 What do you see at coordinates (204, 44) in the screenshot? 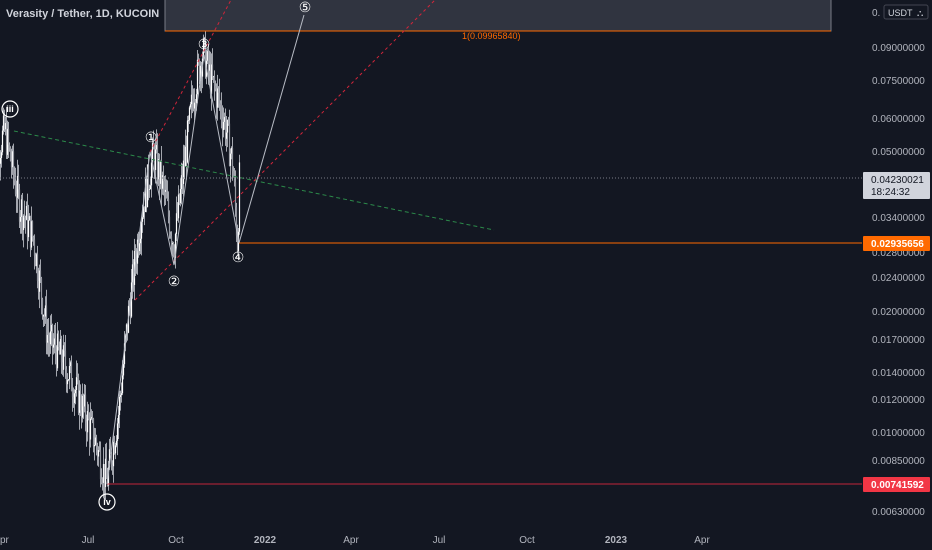
I see `wave-label-3: ③` at bounding box center [204, 44].